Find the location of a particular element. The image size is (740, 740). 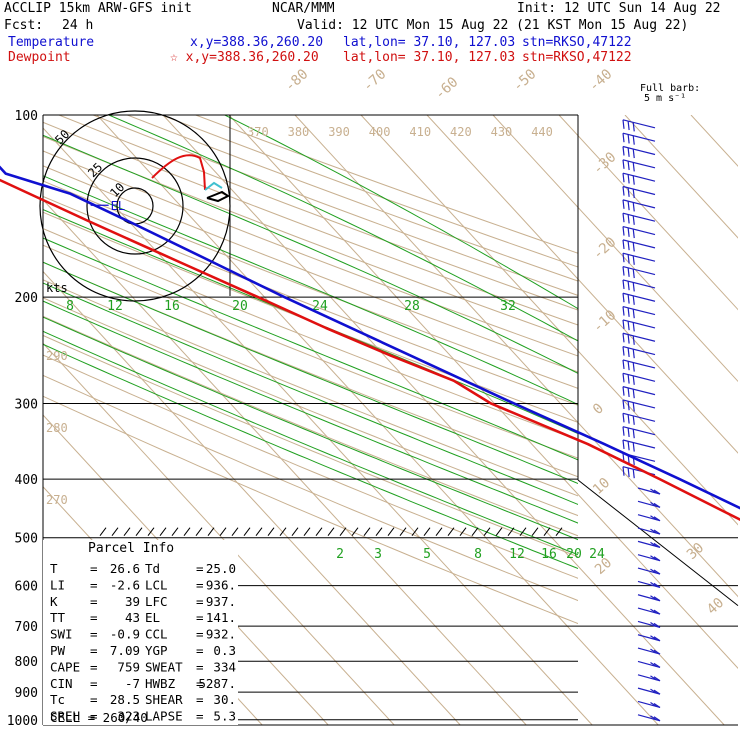

hodograph-ring-label: 50 is located at coordinates (62, 137).